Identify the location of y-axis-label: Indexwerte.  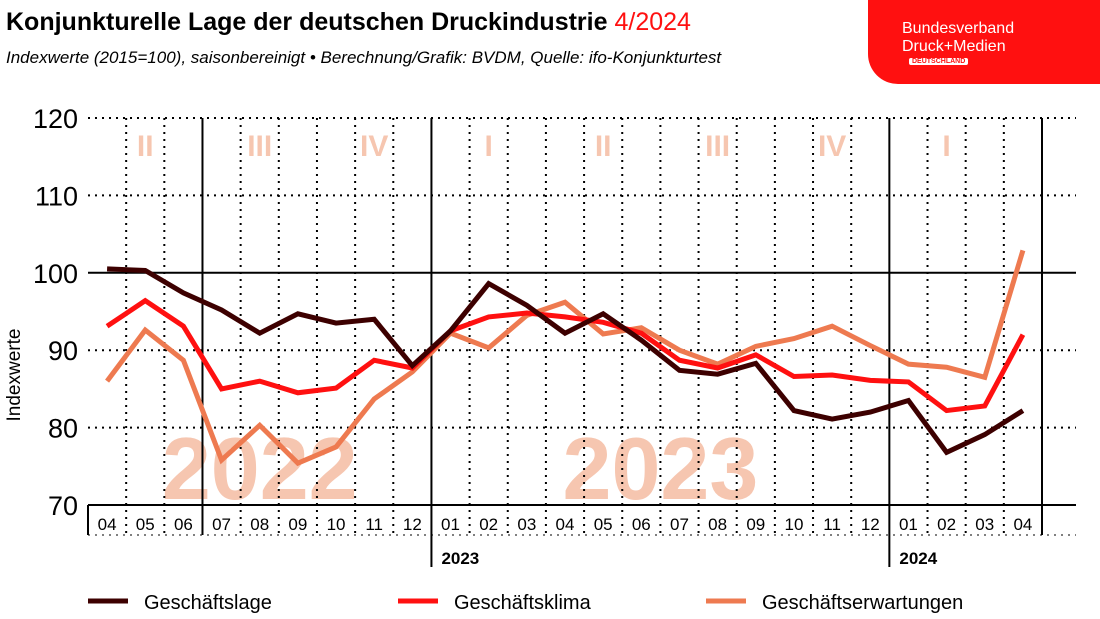
(14, 375).